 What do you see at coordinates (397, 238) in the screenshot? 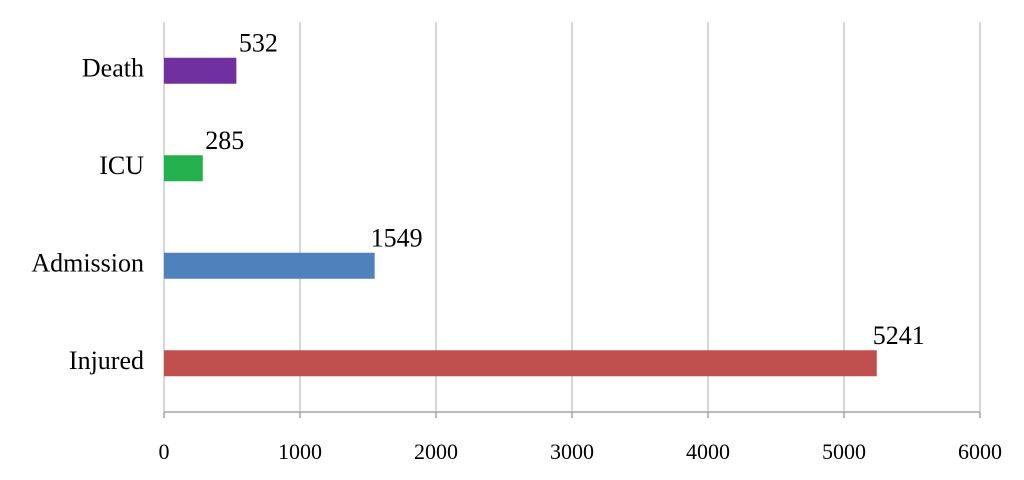
I see `data-label: 1549` at bounding box center [397, 238].